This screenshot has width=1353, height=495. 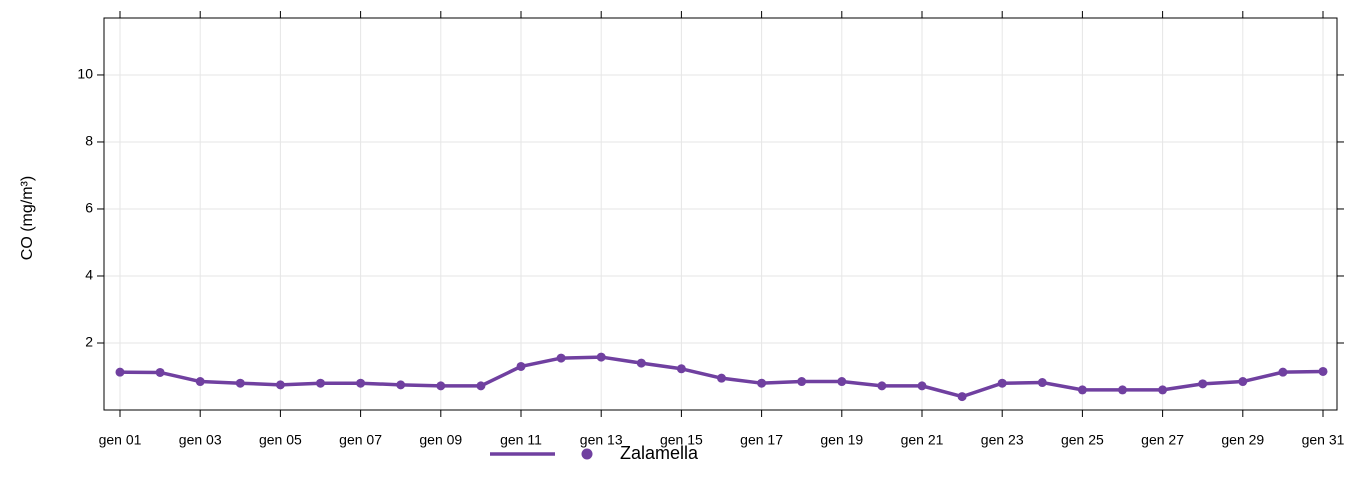 What do you see at coordinates (1162, 440) in the screenshot?
I see `x-tick-label: gen 27` at bounding box center [1162, 440].